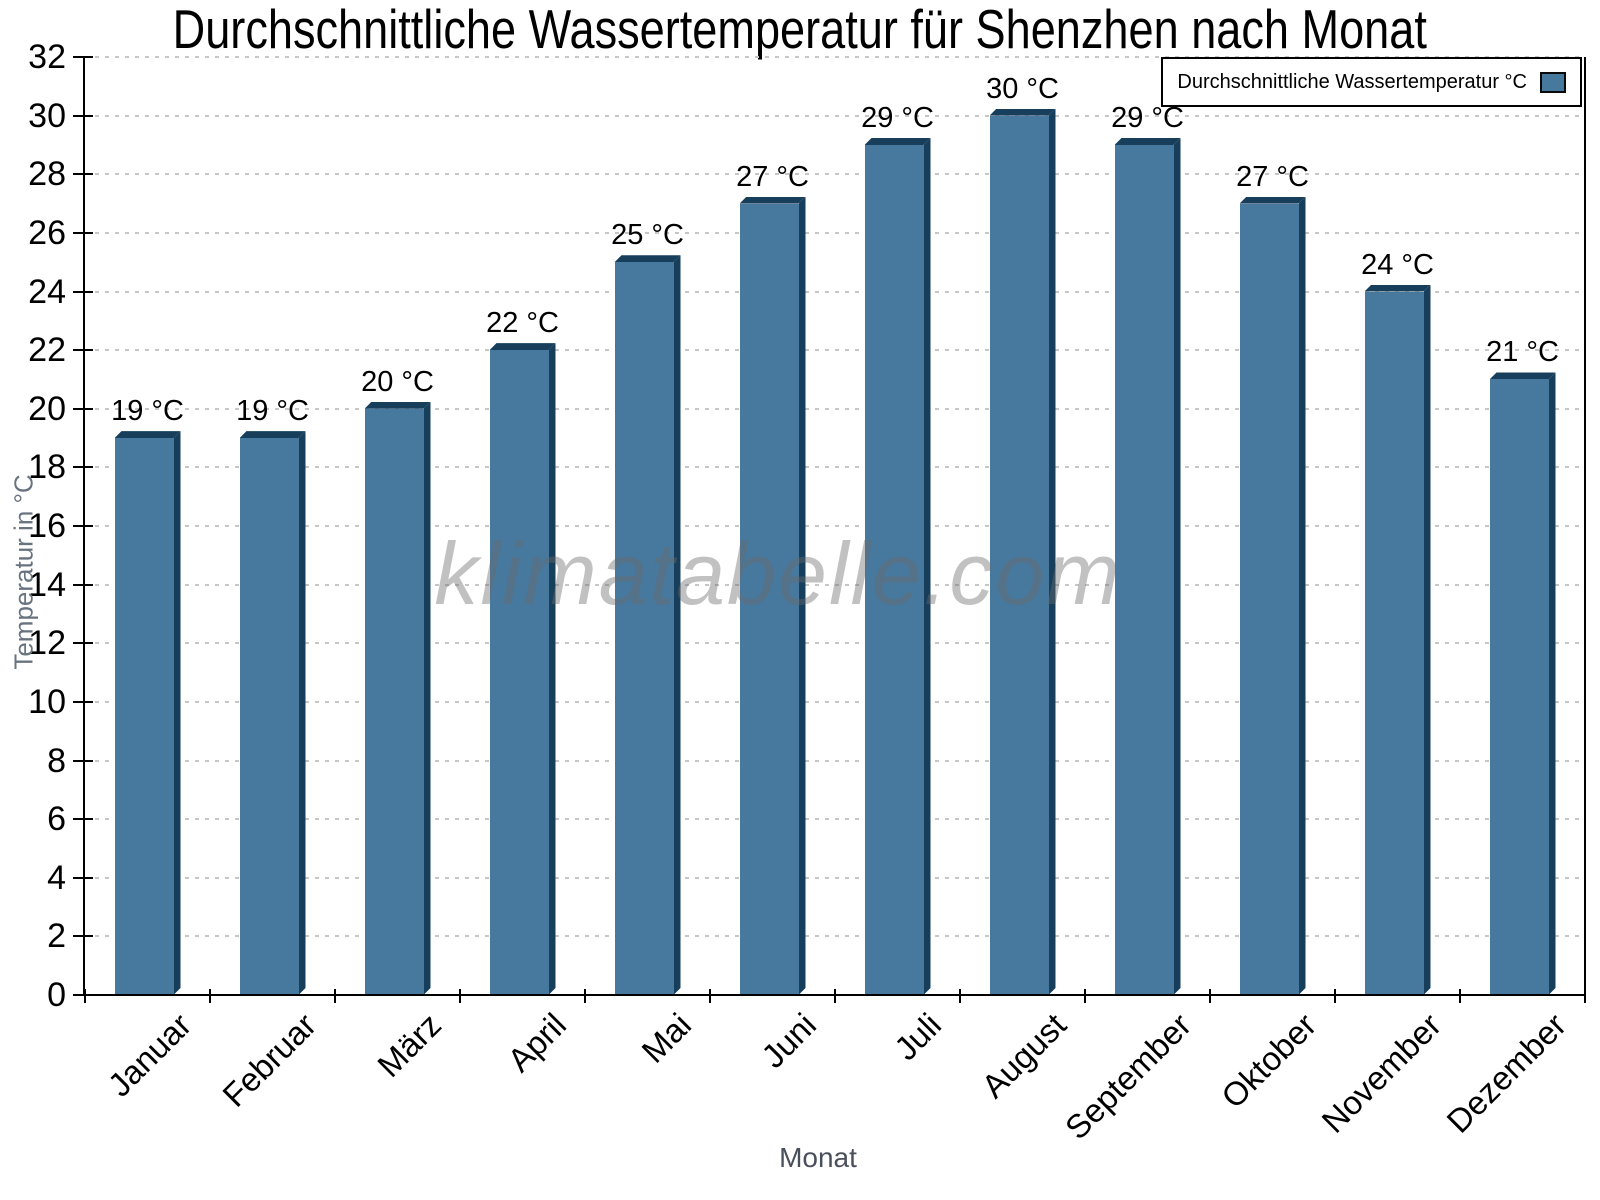 The height and width of the screenshot is (1200, 1600). What do you see at coordinates (1553, 82) in the screenshot?
I see `legend-swatch-icon` at bounding box center [1553, 82].